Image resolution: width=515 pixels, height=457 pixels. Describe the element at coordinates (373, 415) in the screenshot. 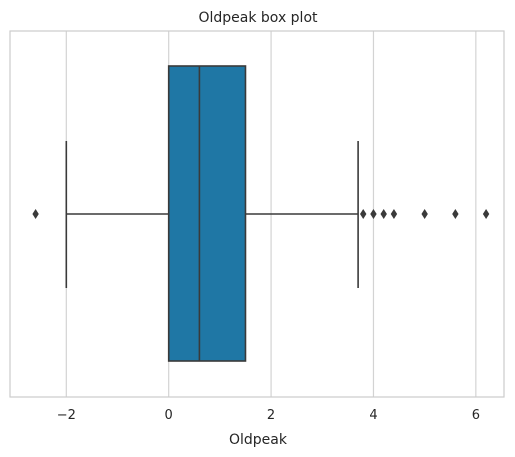

I see `x-tick-label: 4` at that location.